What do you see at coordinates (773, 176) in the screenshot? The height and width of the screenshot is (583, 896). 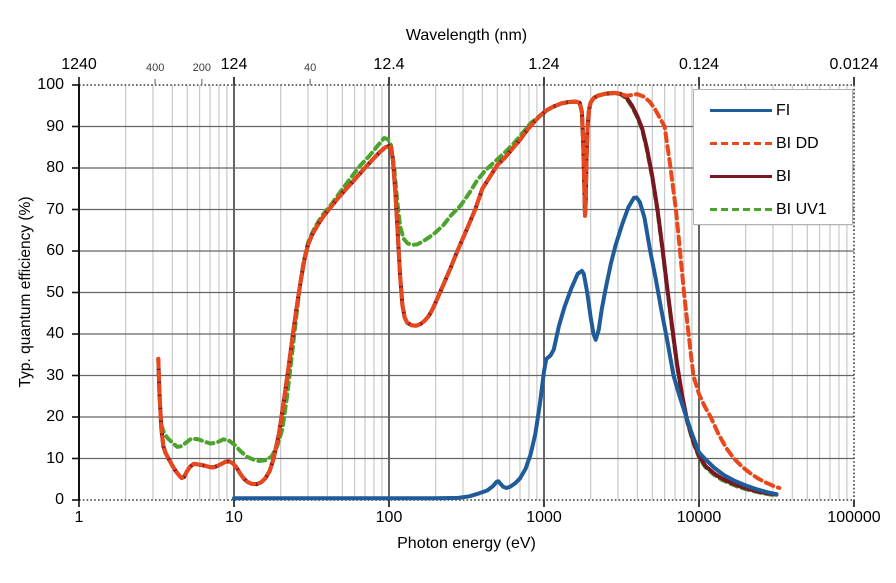 I see `legend-item-bi: BI` at bounding box center [773, 176].